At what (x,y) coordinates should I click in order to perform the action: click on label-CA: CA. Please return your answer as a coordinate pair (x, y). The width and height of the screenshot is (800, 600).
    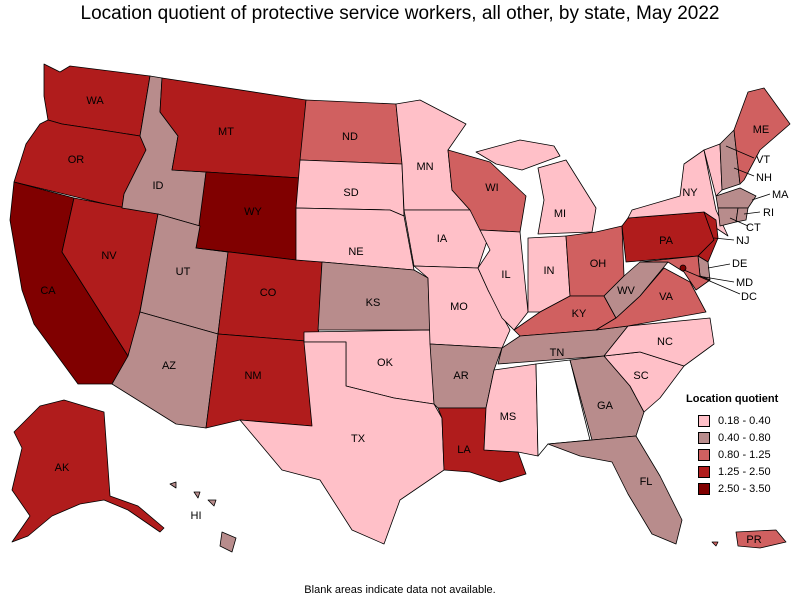
    Looking at the image, I should click on (48, 291).